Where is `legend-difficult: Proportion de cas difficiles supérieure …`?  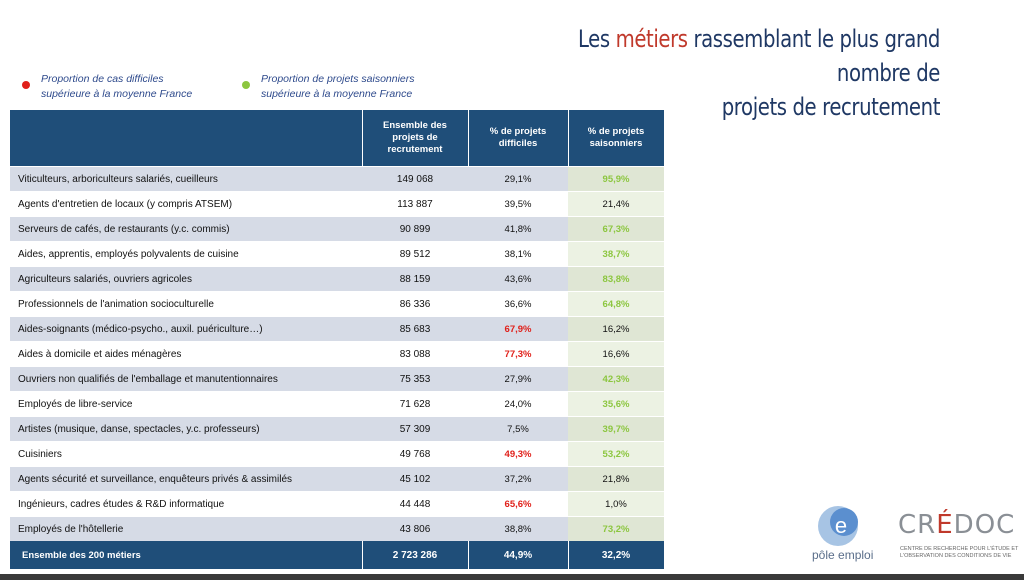
legend-difficult: Proportion de cas difficiles supérieure … is located at coordinates (107, 87).